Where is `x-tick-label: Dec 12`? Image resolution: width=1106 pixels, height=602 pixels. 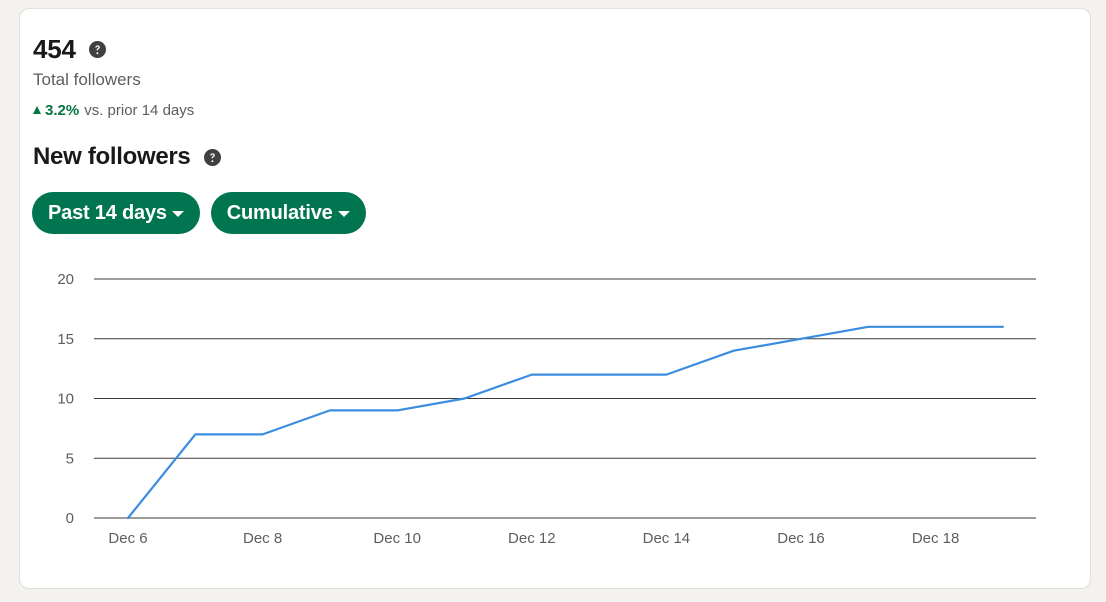 x-tick-label: Dec 12 is located at coordinates (532, 538).